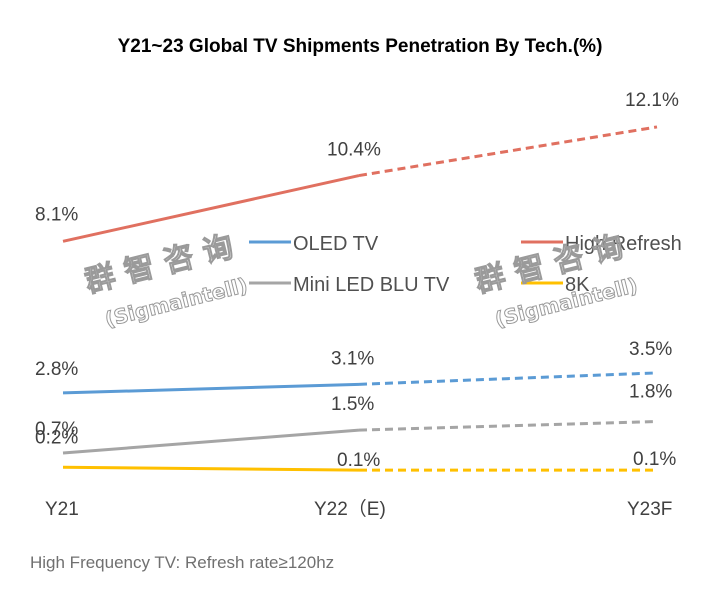  What do you see at coordinates (336, 244) in the screenshot?
I see `legend-label: OLED TV` at bounding box center [336, 244].